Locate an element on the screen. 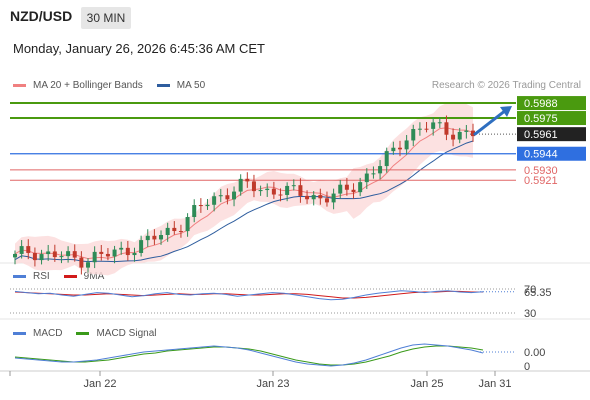 The height and width of the screenshot is (400, 590). time-tick-label-2: Jan 25 is located at coordinates (426, 384).